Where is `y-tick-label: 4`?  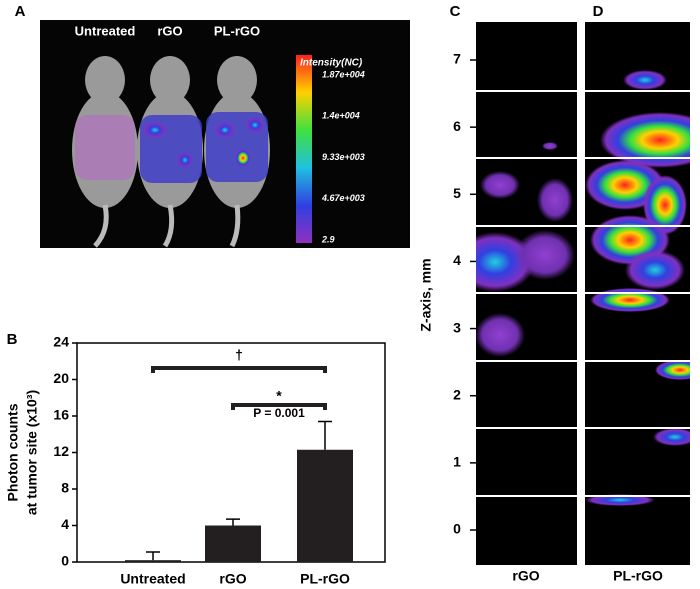
y-tick-label: 4 is located at coordinates (65, 524).